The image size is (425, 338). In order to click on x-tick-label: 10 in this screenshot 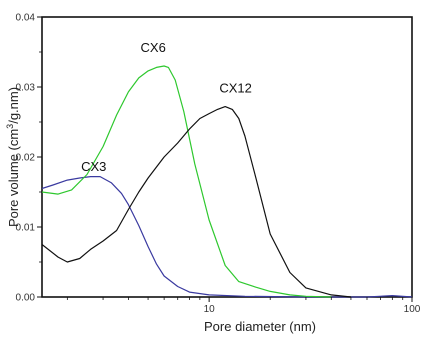, I will do `click(210, 309)`.